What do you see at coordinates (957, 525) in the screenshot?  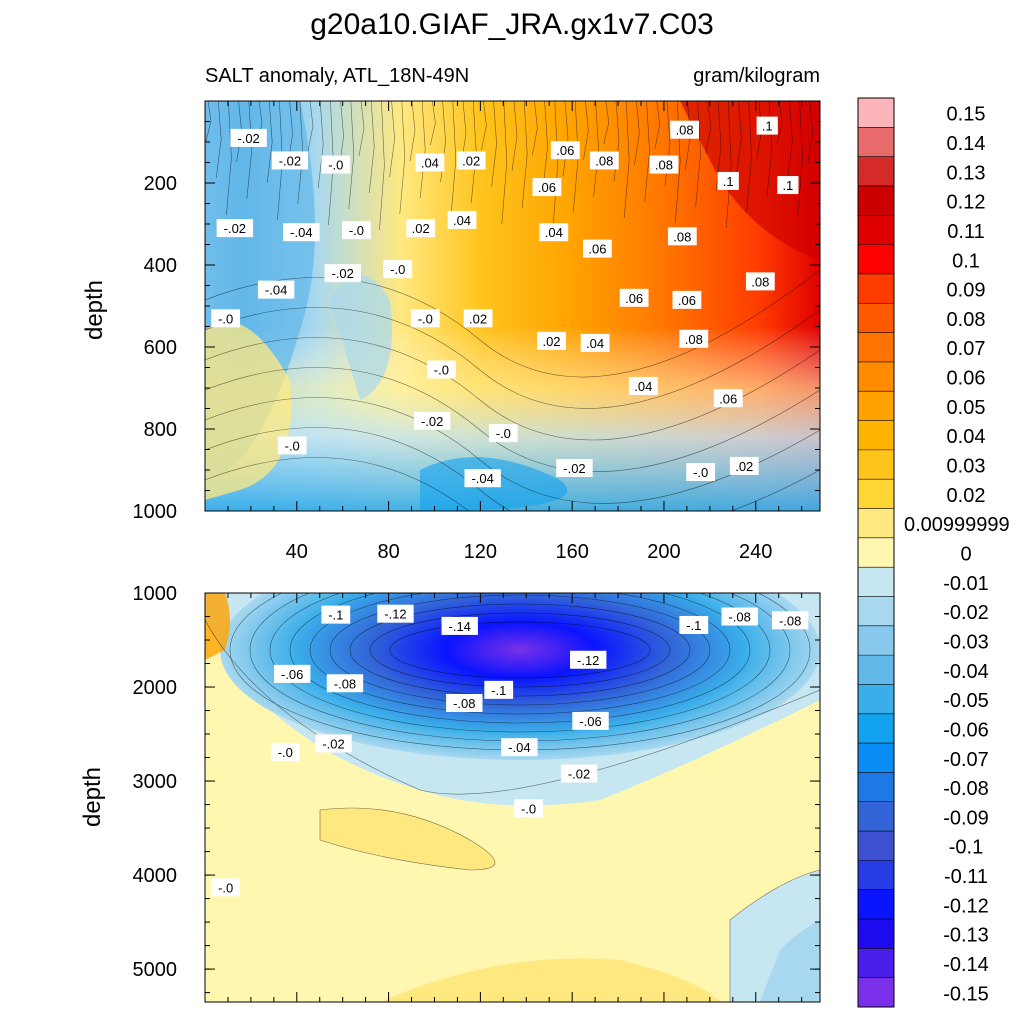 I see `colorbar-label: 0.00999999` at bounding box center [957, 525].